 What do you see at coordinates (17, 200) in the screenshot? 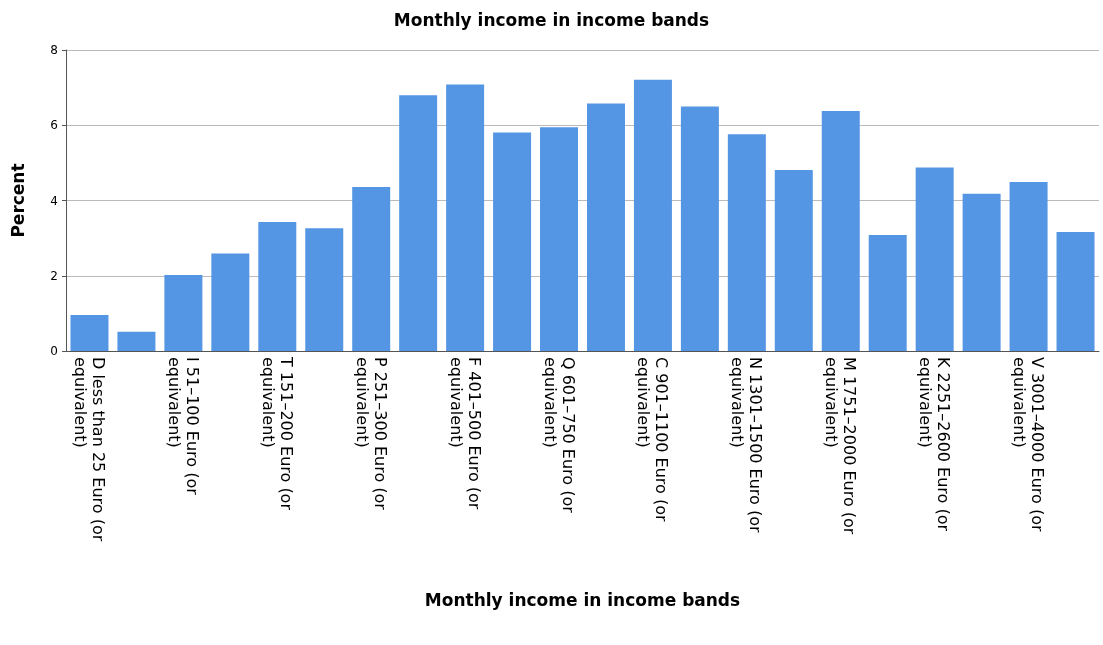
I see `y-axis-title: Percent` at bounding box center [17, 200].